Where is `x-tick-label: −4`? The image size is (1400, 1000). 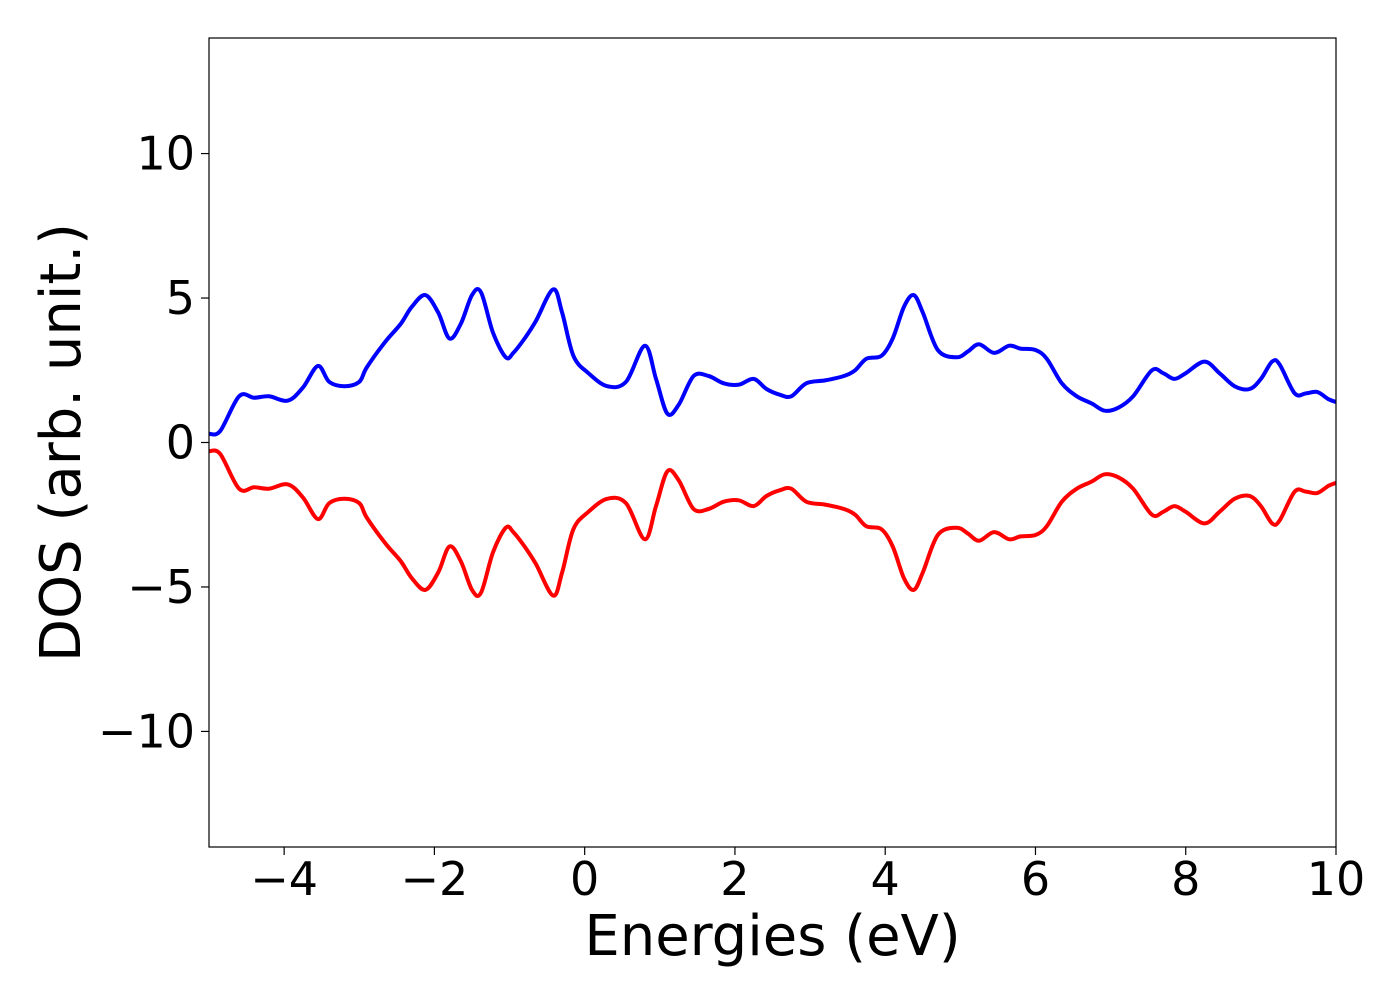
x-tick-label: −4 is located at coordinates (284, 879).